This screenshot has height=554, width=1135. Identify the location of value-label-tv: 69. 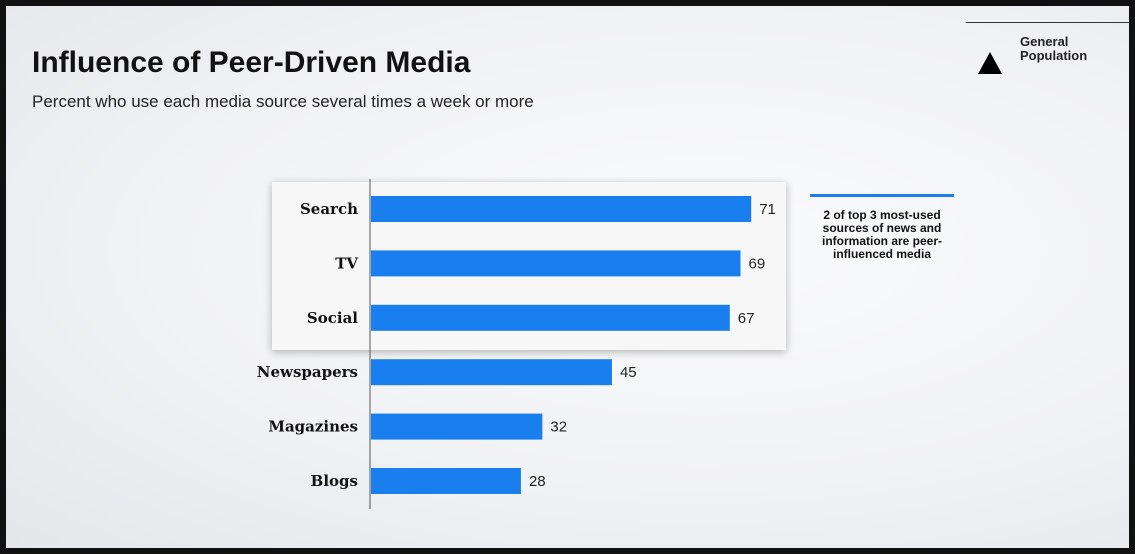
(756, 263).